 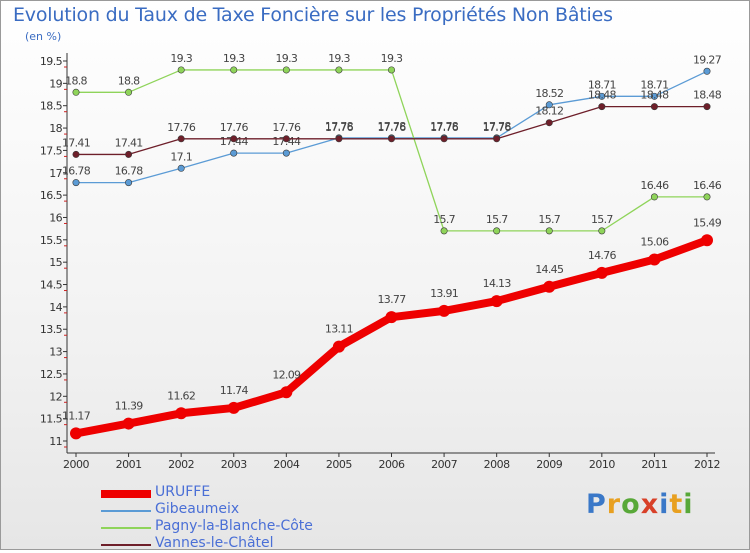 What do you see at coordinates (76, 171) in the screenshot?
I see `data-label: 16.78` at bounding box center [76, 171].